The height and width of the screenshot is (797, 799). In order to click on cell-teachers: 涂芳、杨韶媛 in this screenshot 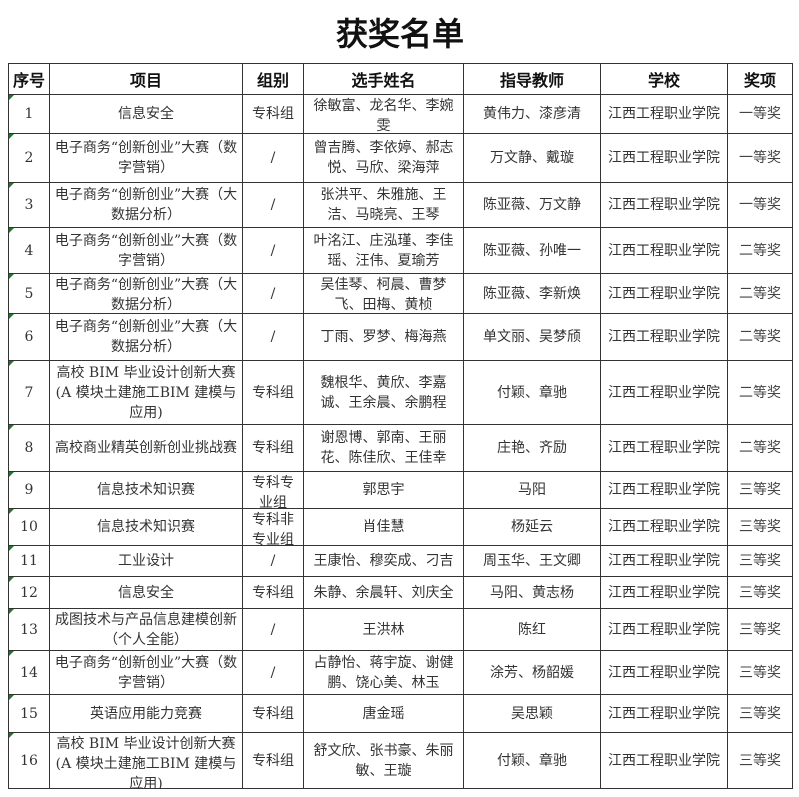, I will do `click(532, 672)`.